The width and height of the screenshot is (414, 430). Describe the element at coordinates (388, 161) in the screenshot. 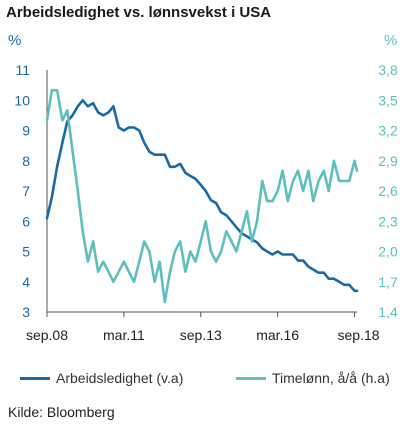

I see `right-tick-label: 2,9` at that location.